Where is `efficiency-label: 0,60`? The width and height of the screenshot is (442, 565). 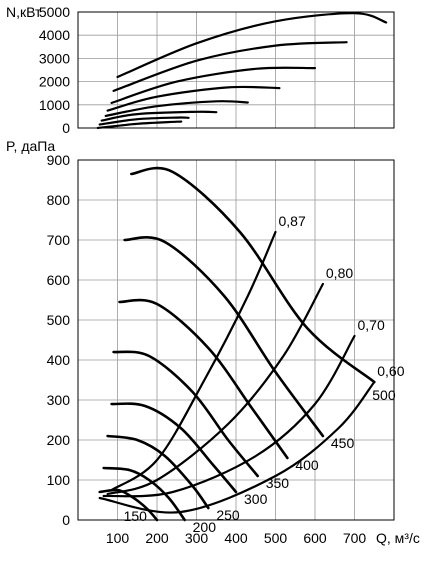
efficiency-label: 0,60 is located at coordinates (390, 371).